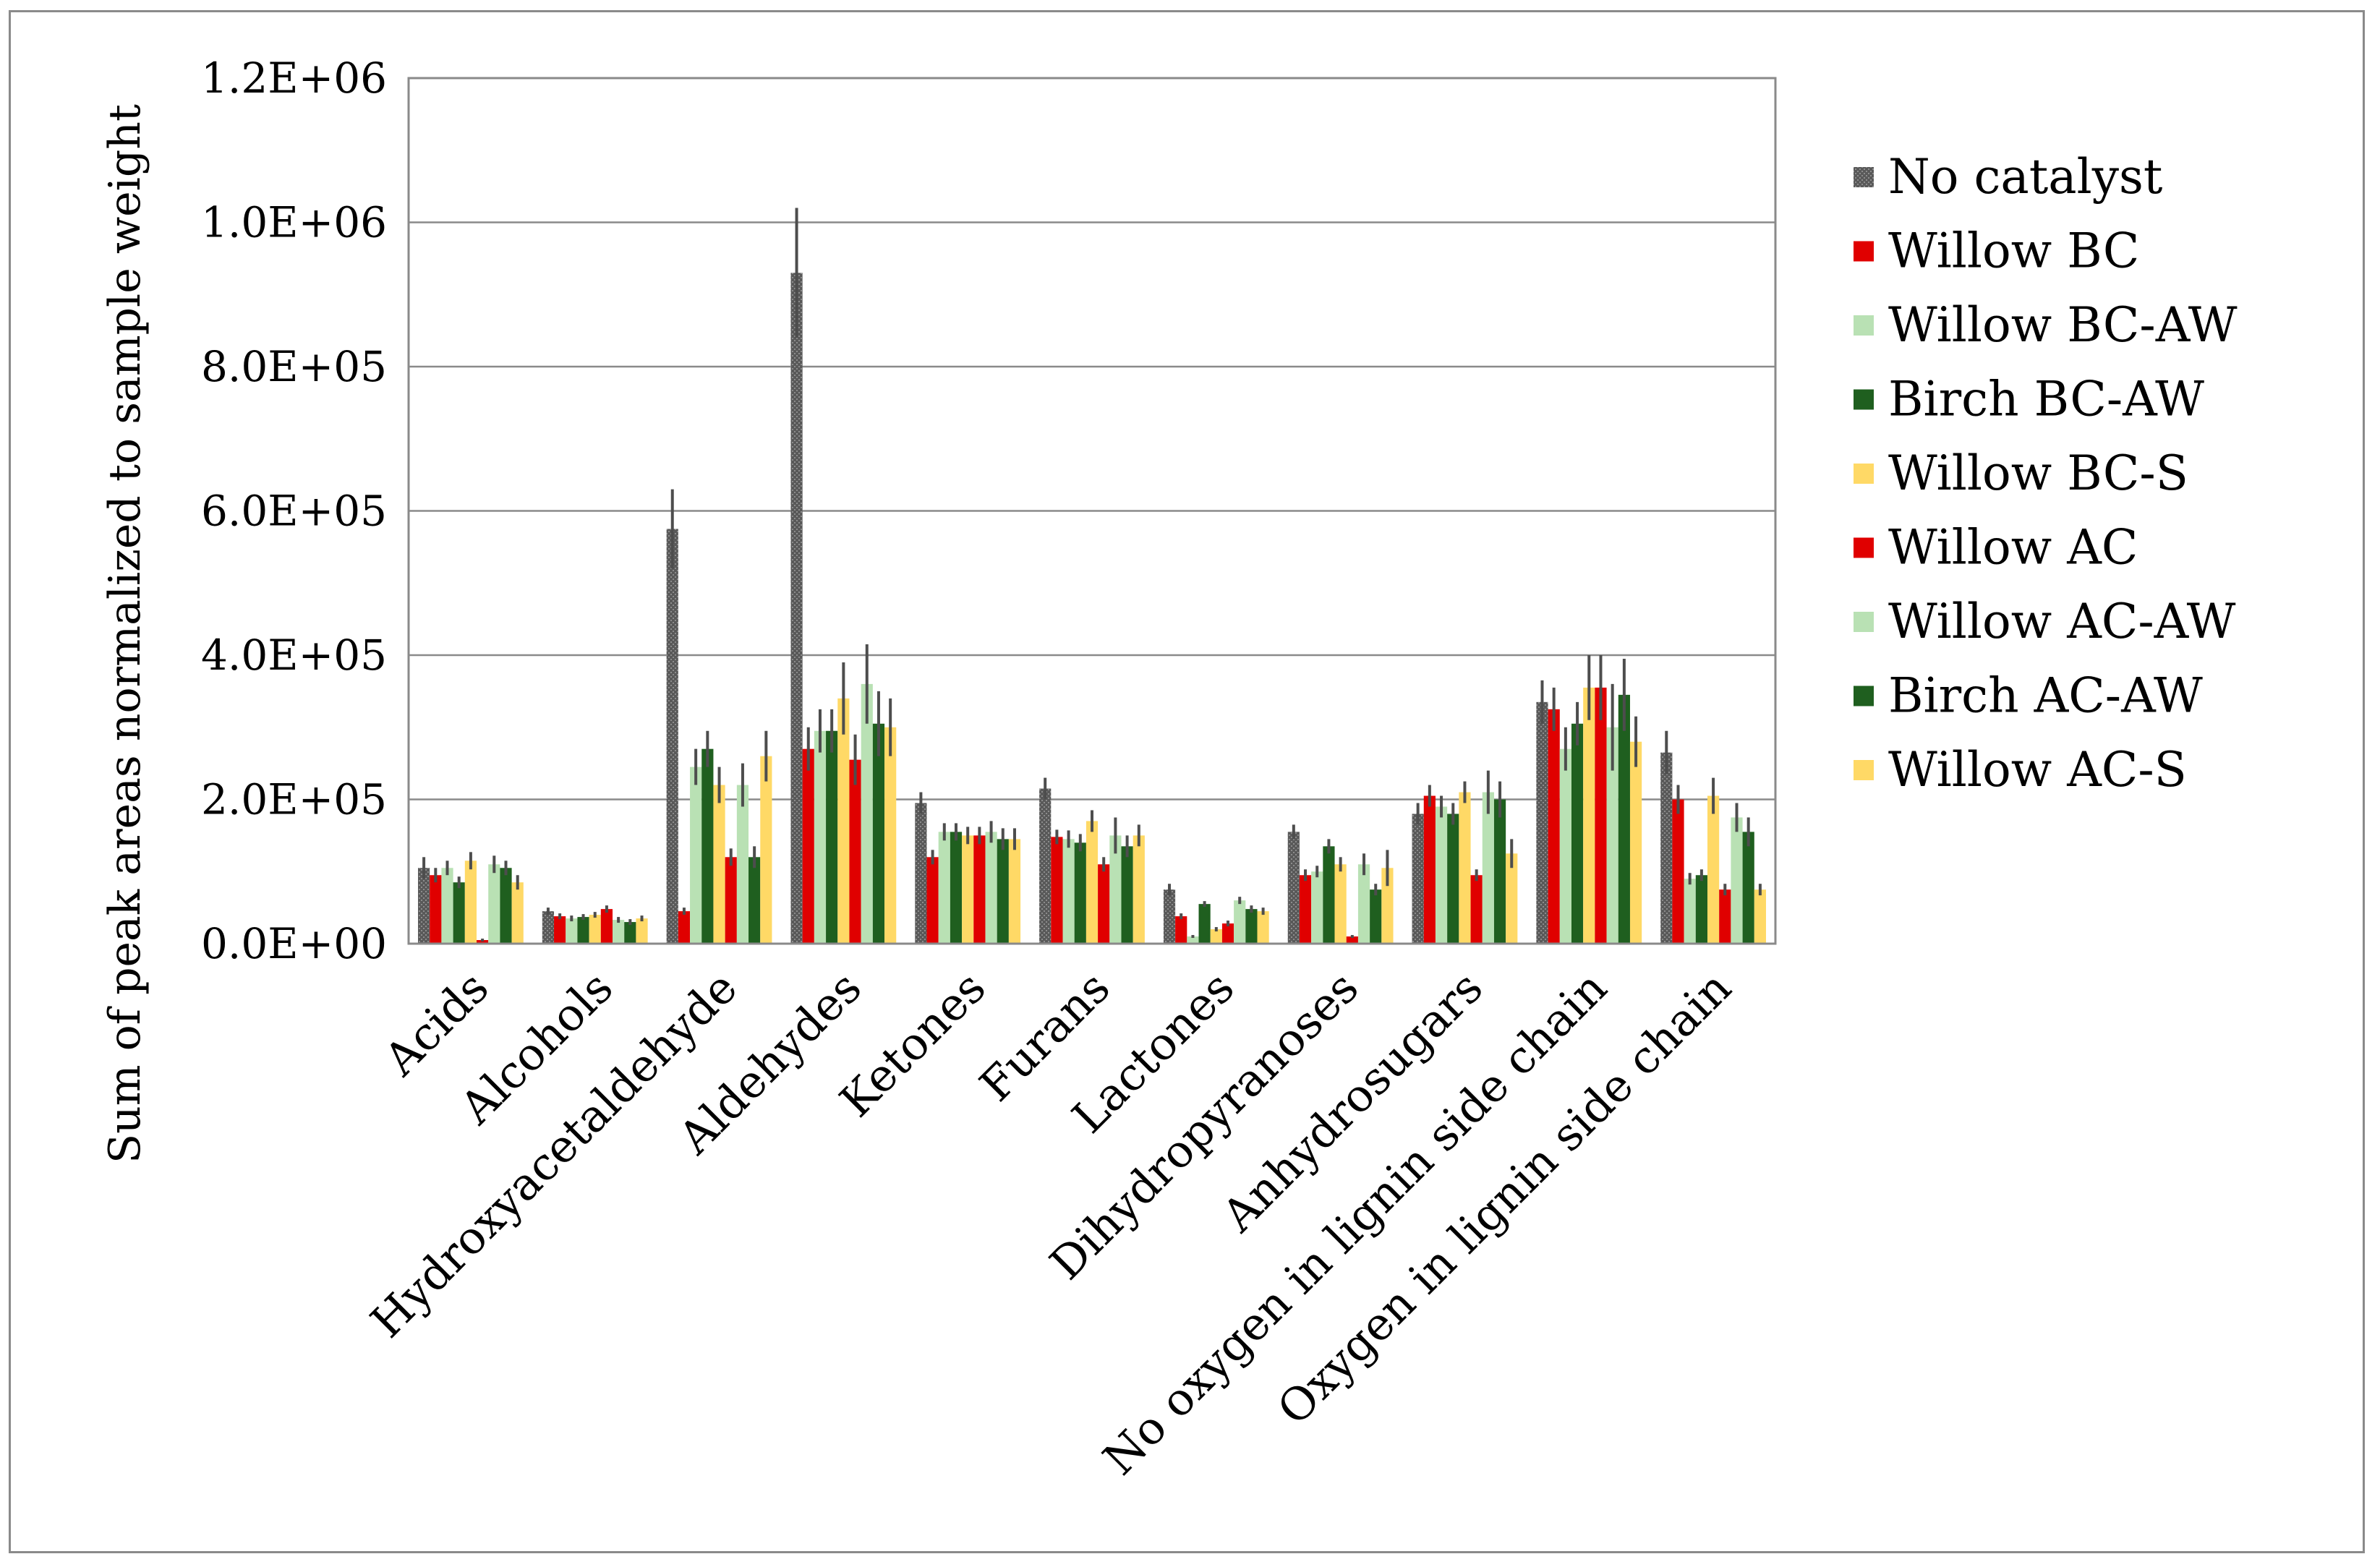 The width and height of the screenshot is (2380, 1567). Describe the element at coordinates (294, 78) in the screenshot. I see `y-tick-label: 1.2E+06` at that location.